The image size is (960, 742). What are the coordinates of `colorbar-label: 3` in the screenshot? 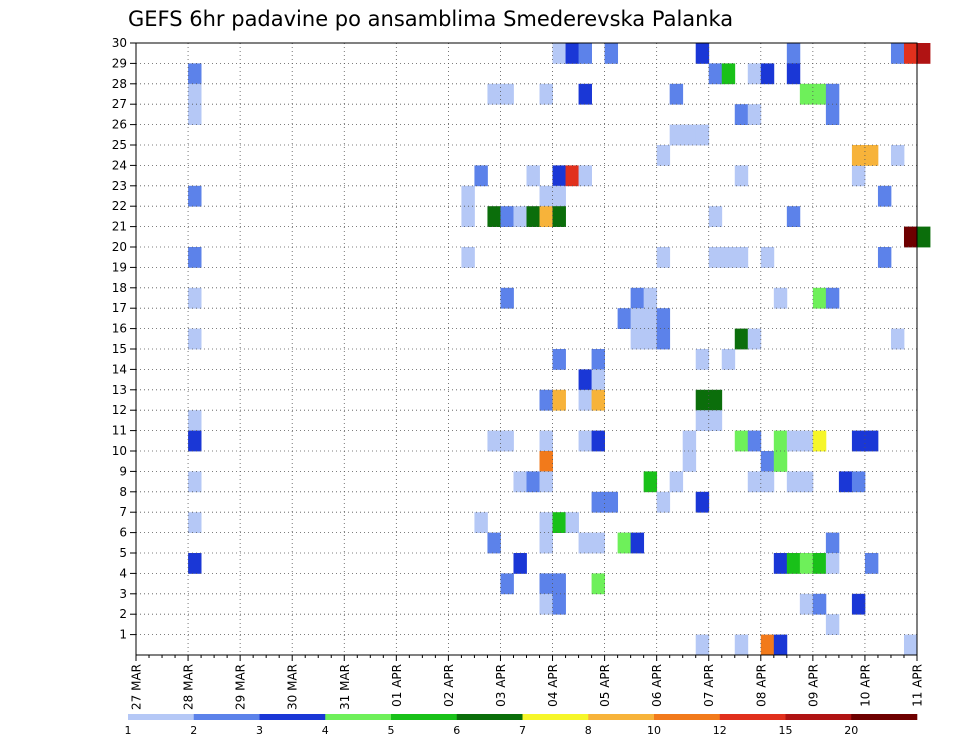 It's located at (259, 730).